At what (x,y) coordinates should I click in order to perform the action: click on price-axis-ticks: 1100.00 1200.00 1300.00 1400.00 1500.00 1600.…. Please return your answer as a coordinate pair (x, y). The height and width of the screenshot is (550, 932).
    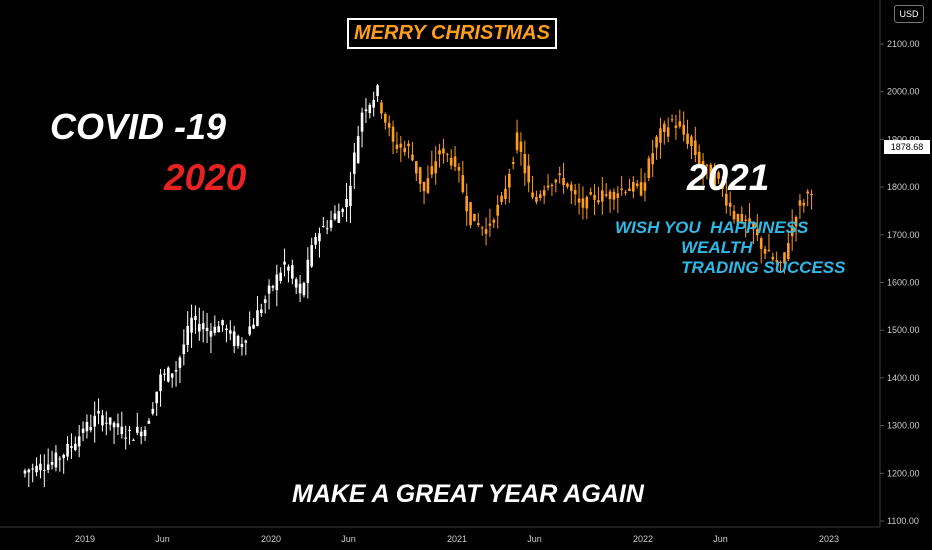
    Looking at the image, I should click on (900, 282).